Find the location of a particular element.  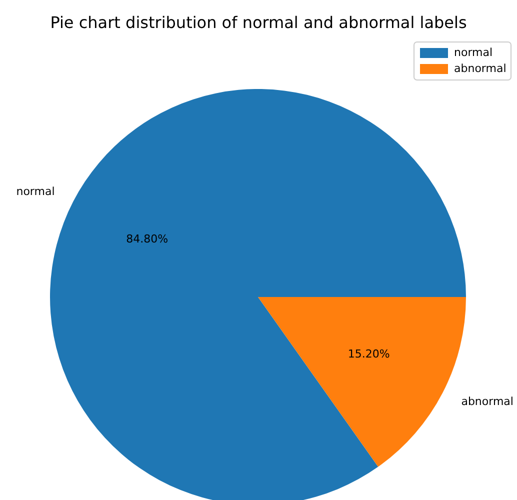

slice-label: normal is located at coordinates (35, 191).